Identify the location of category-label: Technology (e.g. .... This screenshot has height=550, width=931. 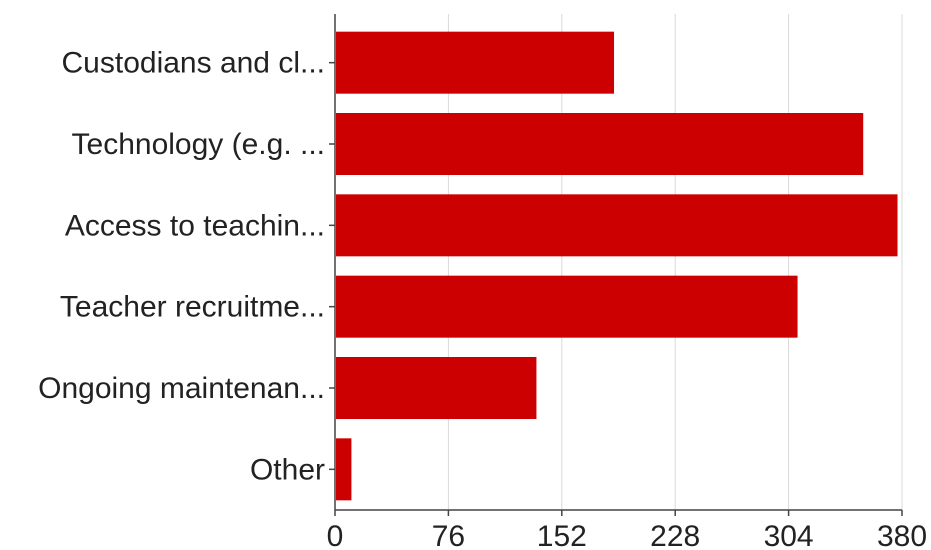
(198, 144).